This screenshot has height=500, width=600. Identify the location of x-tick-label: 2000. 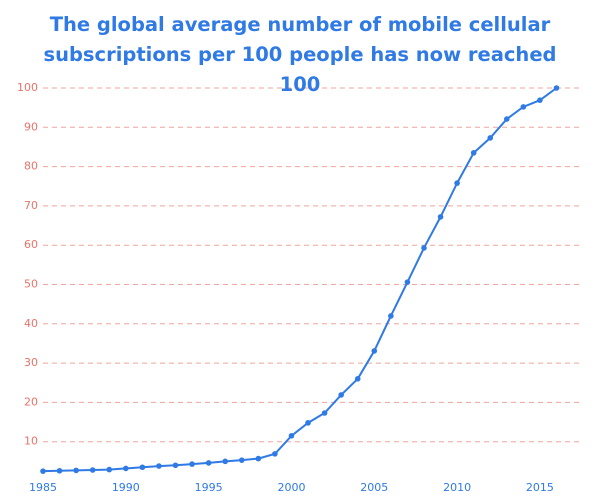
(291, 487).